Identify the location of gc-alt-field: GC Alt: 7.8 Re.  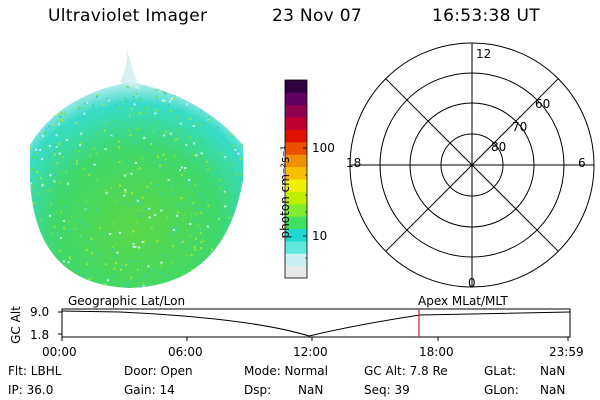
(406, 371).